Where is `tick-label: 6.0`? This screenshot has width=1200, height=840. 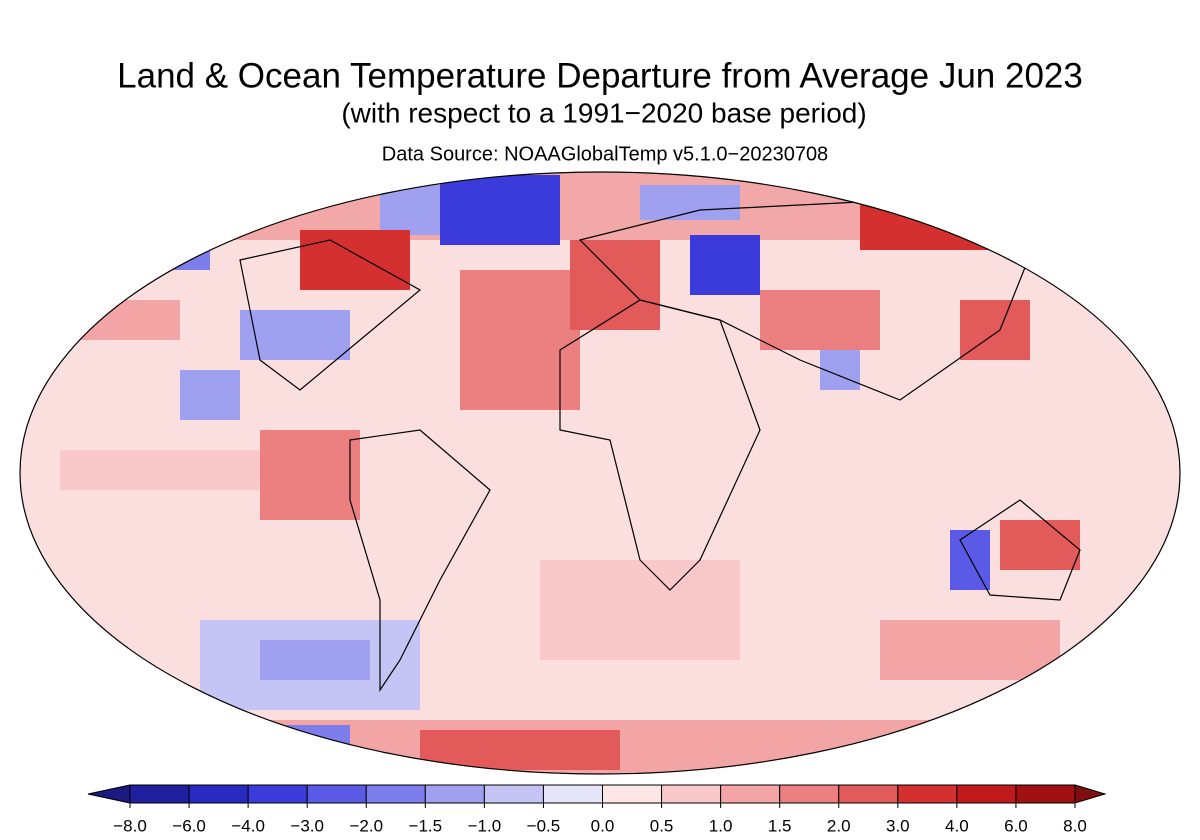 tick-label: 6.0 is located at coordinates (1016, 825).